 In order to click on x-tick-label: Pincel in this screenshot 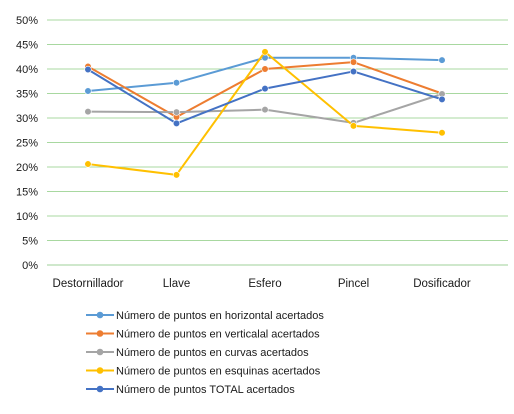, I will do `click(353, 284)`.